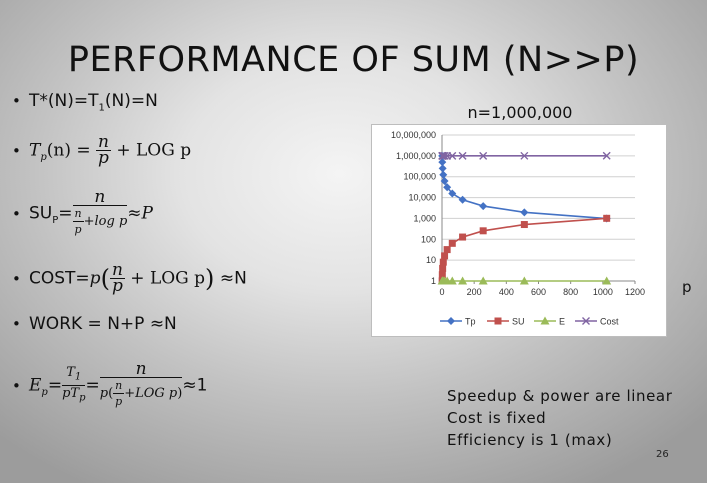 Image resolution: width=707 pixels, height=483 pixels. Describe the element at coordinates (433, 281) in the screenshot. I see `y-tick-label: 1` at that location.